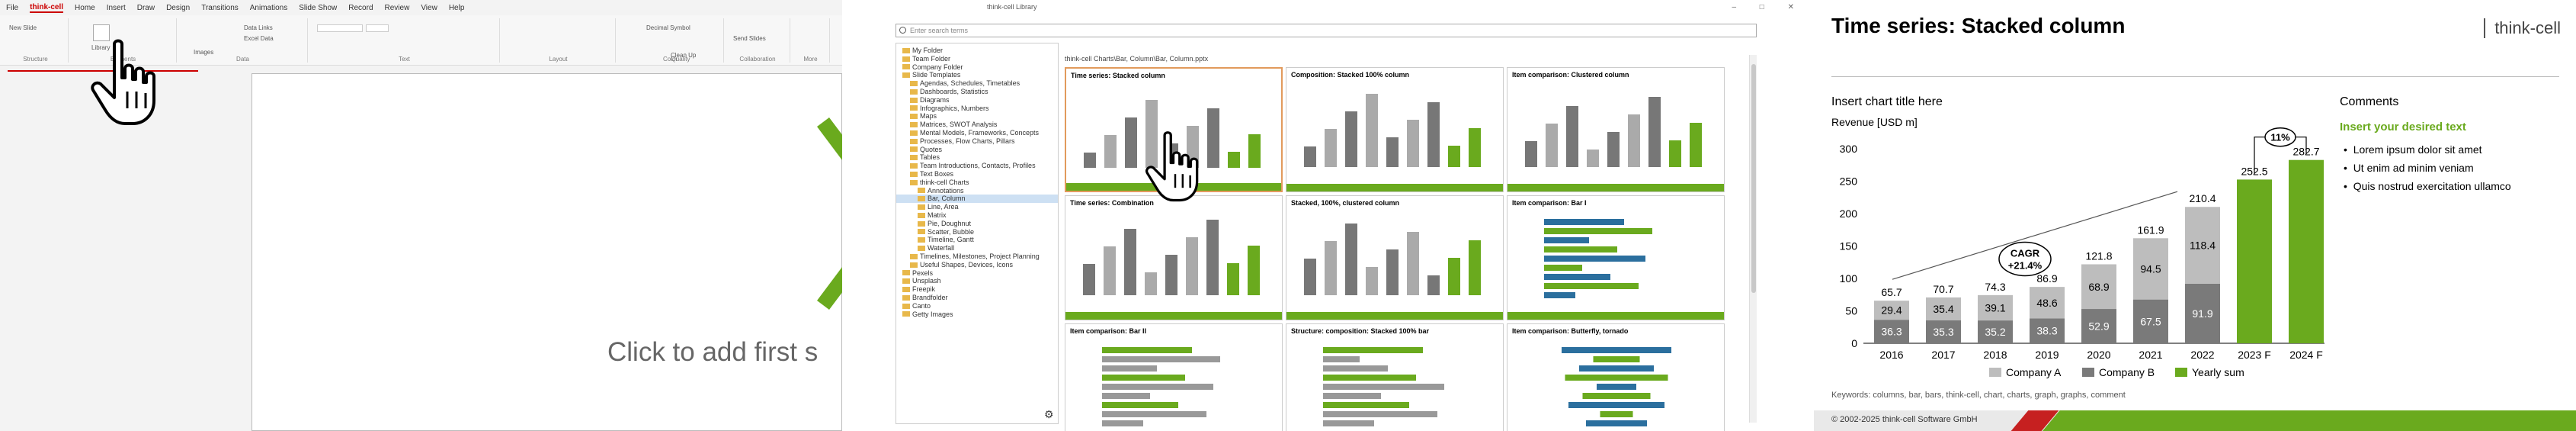  I want to click on template-card: Structure: composition: Stacked 100% bar, so click(1395, 377).